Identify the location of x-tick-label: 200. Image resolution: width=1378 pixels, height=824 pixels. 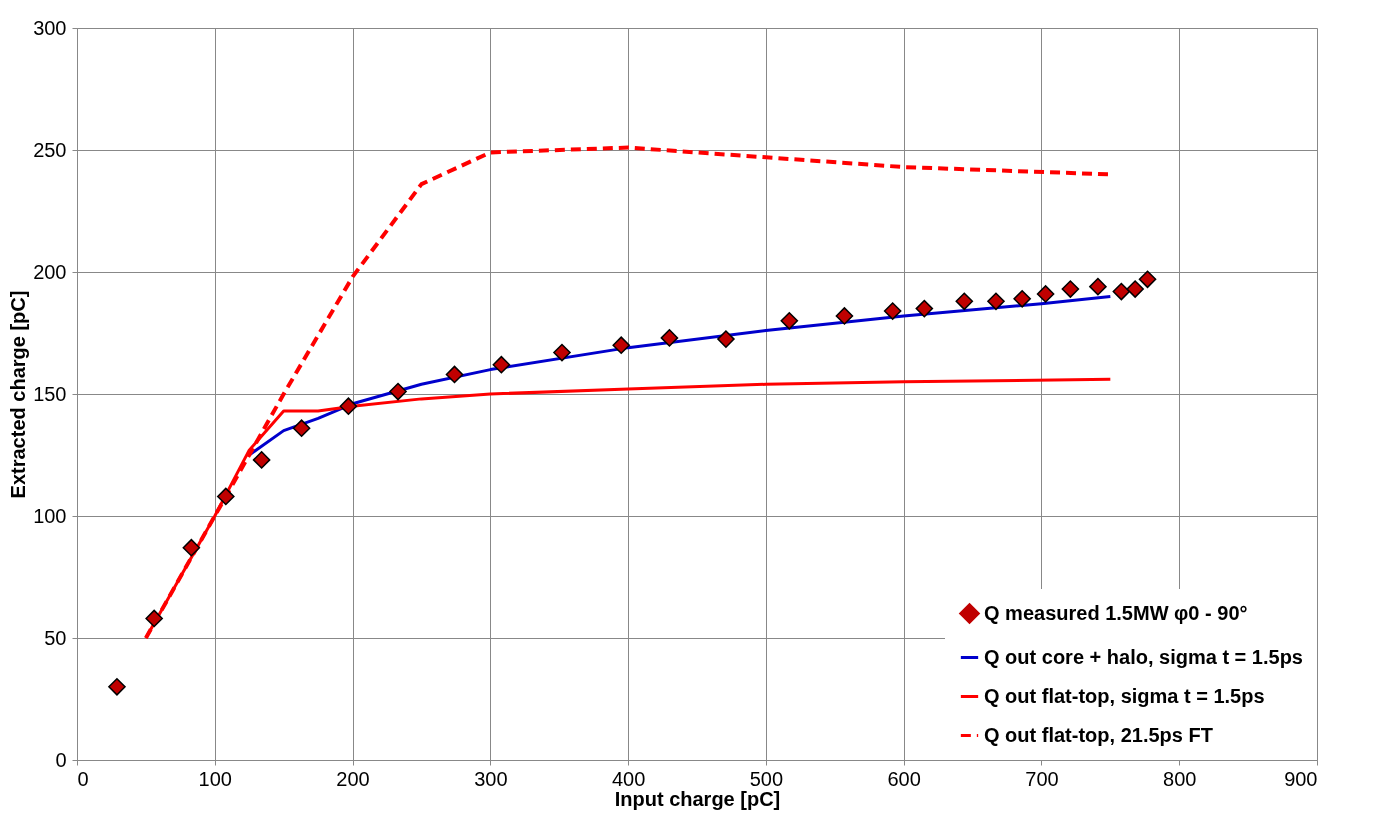
(353, 778).